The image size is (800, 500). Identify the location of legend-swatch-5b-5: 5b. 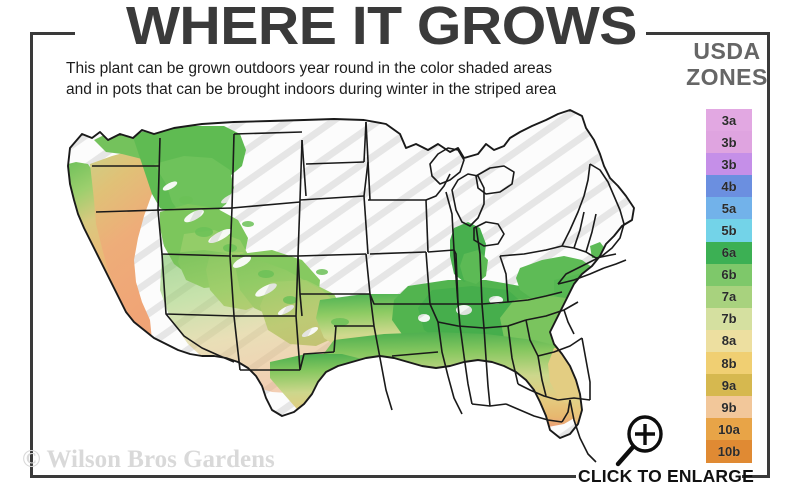
(729, 230).